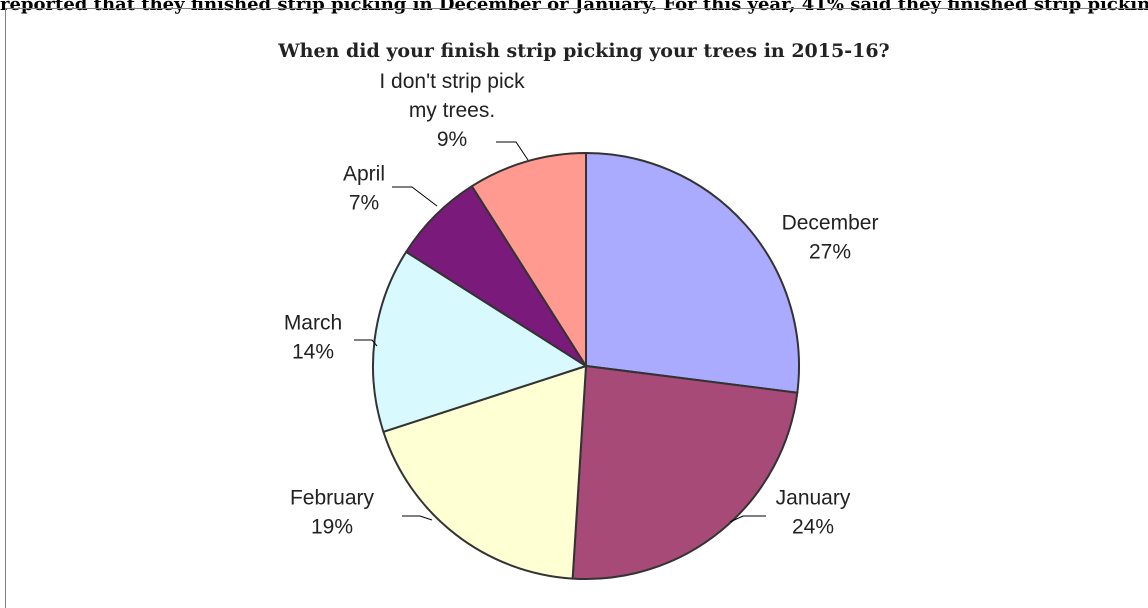 Image resolution: width=1148 pixels, height=608 pixels. I want to click on slice-label-april: April 7%, so click(364, 189).